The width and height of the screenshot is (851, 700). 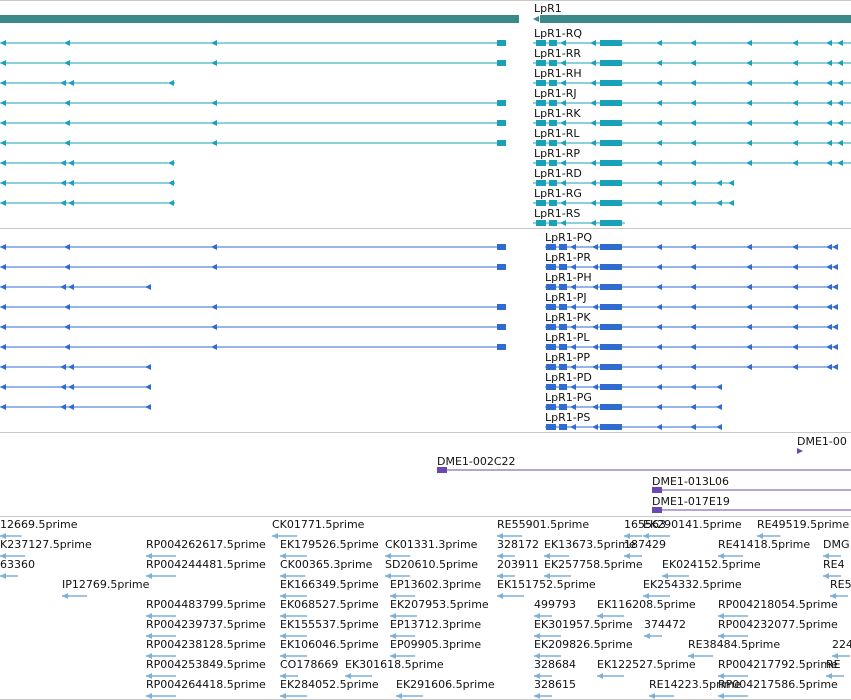 What do you see at coordinates (445, 684) in the screenshot?
I see `est-label: EK291606.5prime` at bounding box center [445, 684].